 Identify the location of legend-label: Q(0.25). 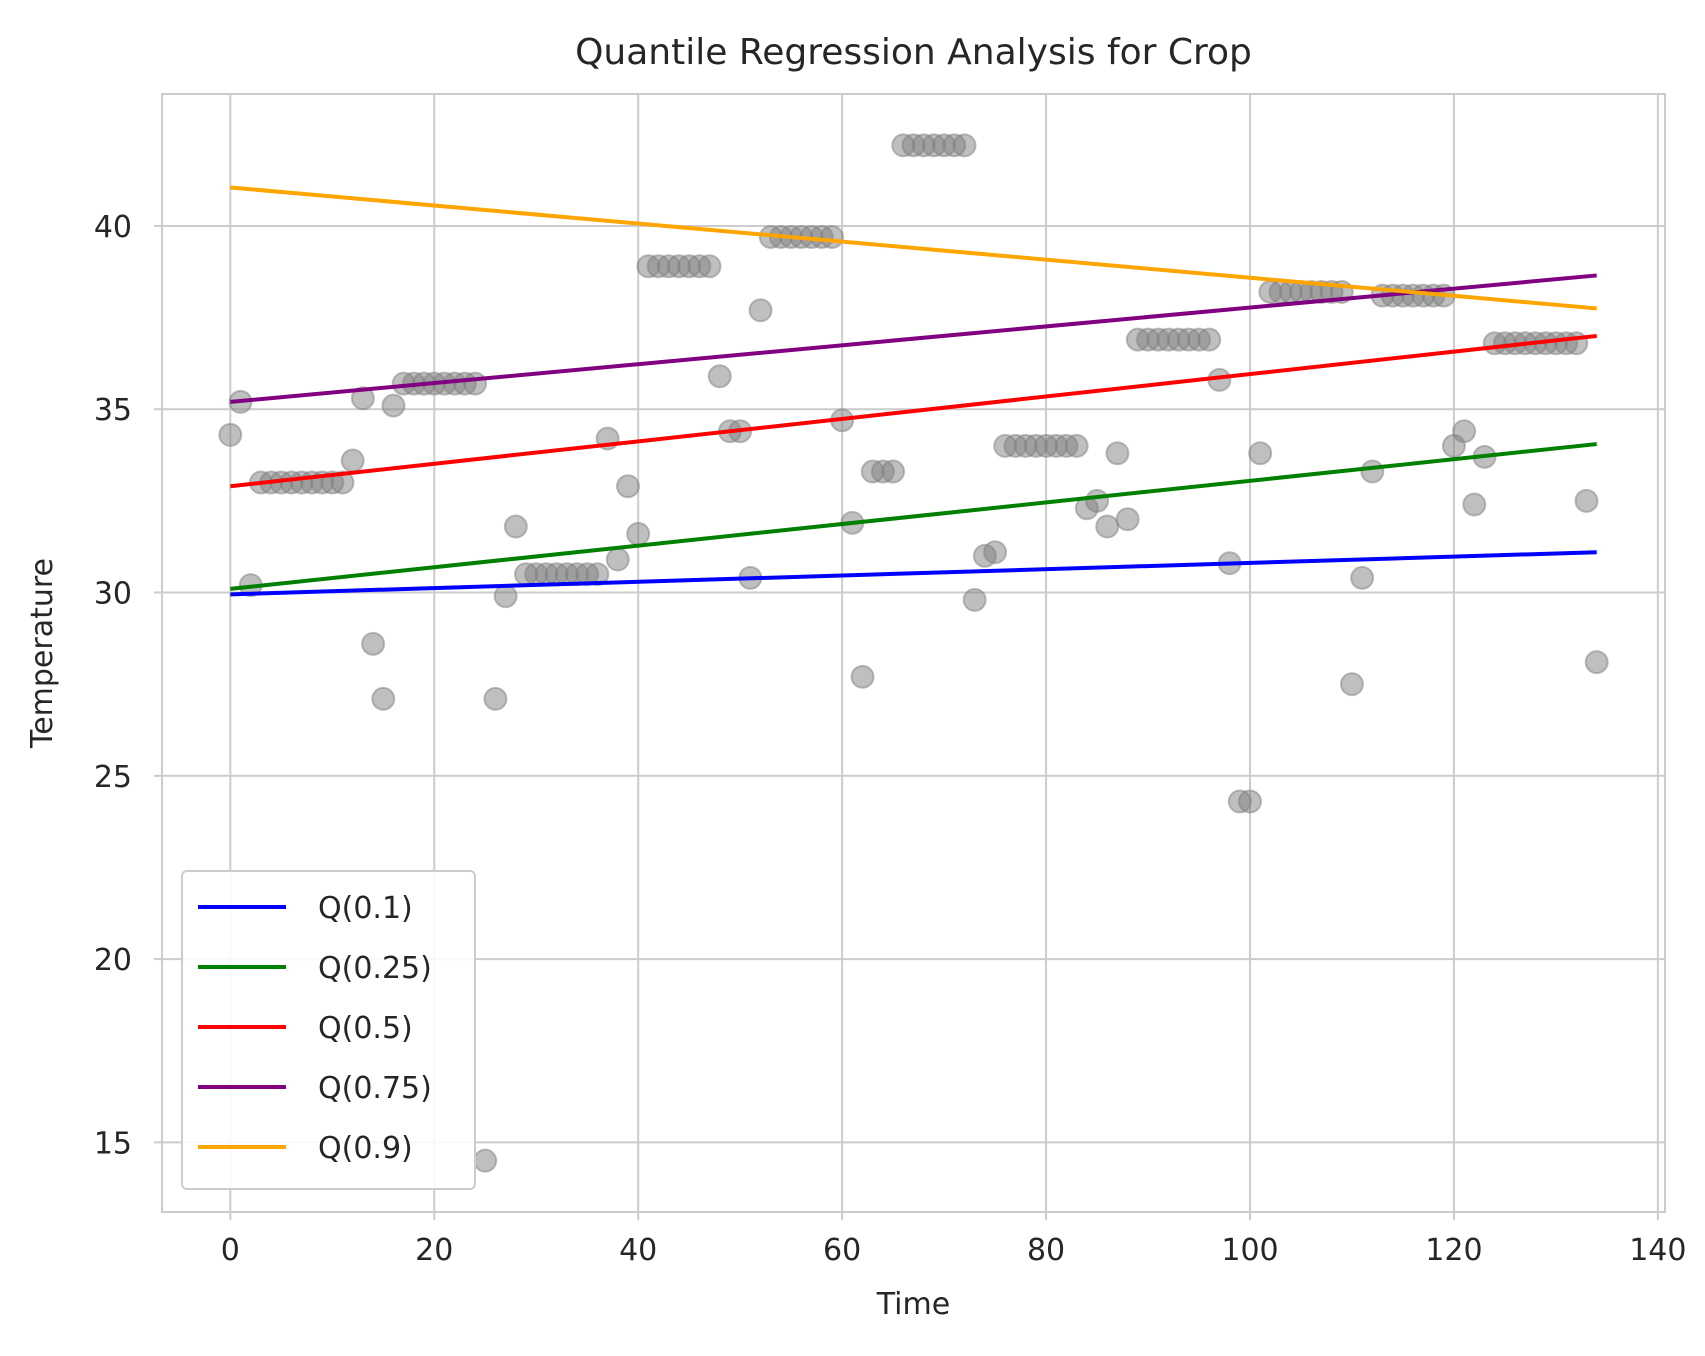
(375, 968).